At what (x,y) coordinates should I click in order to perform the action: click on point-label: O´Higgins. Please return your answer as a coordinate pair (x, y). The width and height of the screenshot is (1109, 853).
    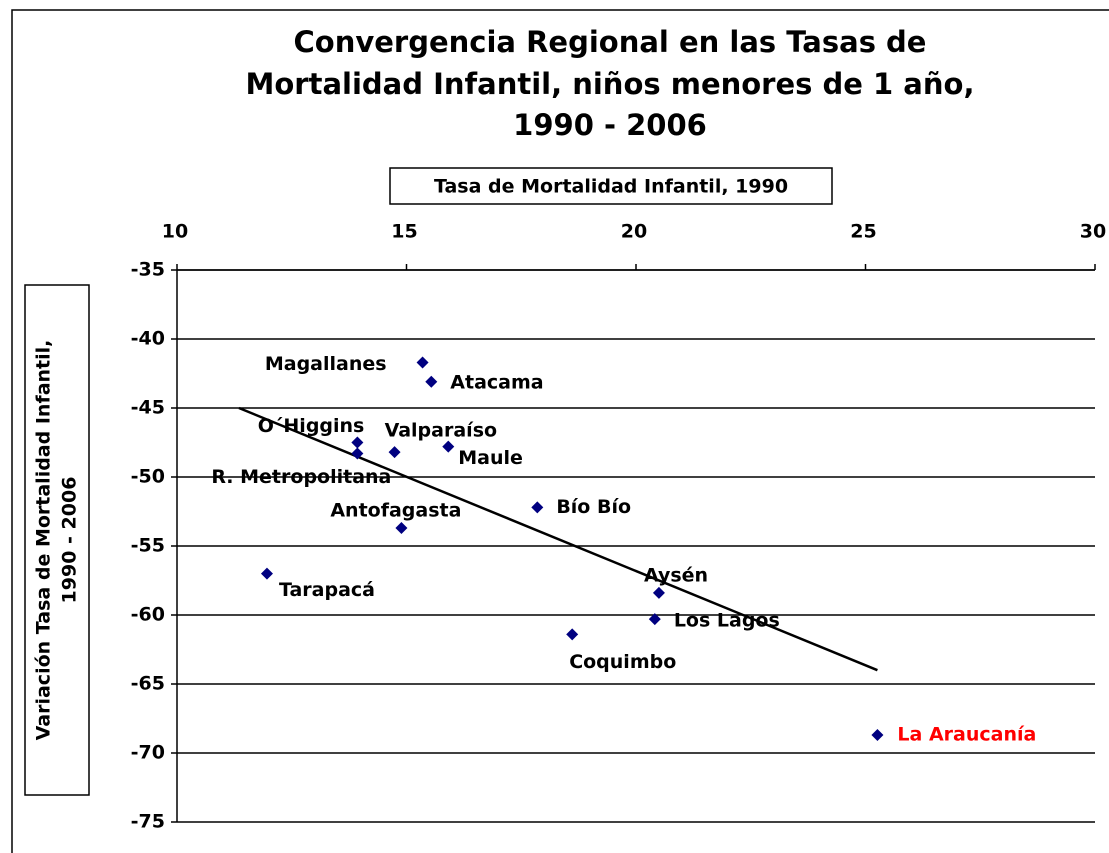
    Looking at the image, I should click on (311, 426).